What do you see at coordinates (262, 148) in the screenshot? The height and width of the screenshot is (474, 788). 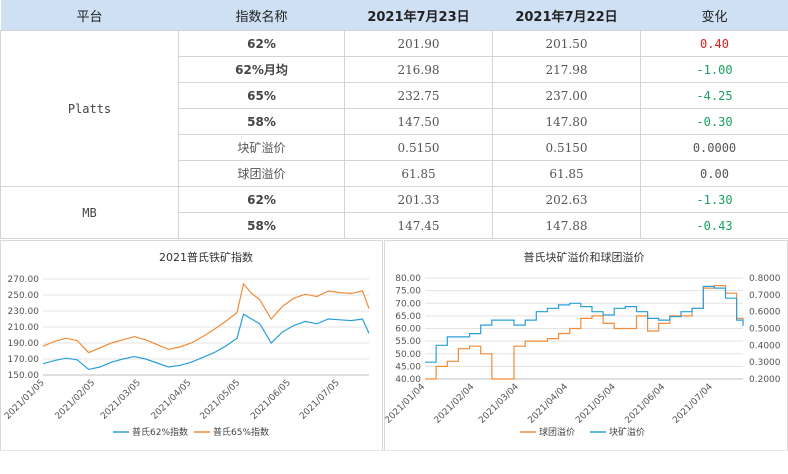 I see `index-name-cell: 块矿溢价` at bounding box center [262, 148].